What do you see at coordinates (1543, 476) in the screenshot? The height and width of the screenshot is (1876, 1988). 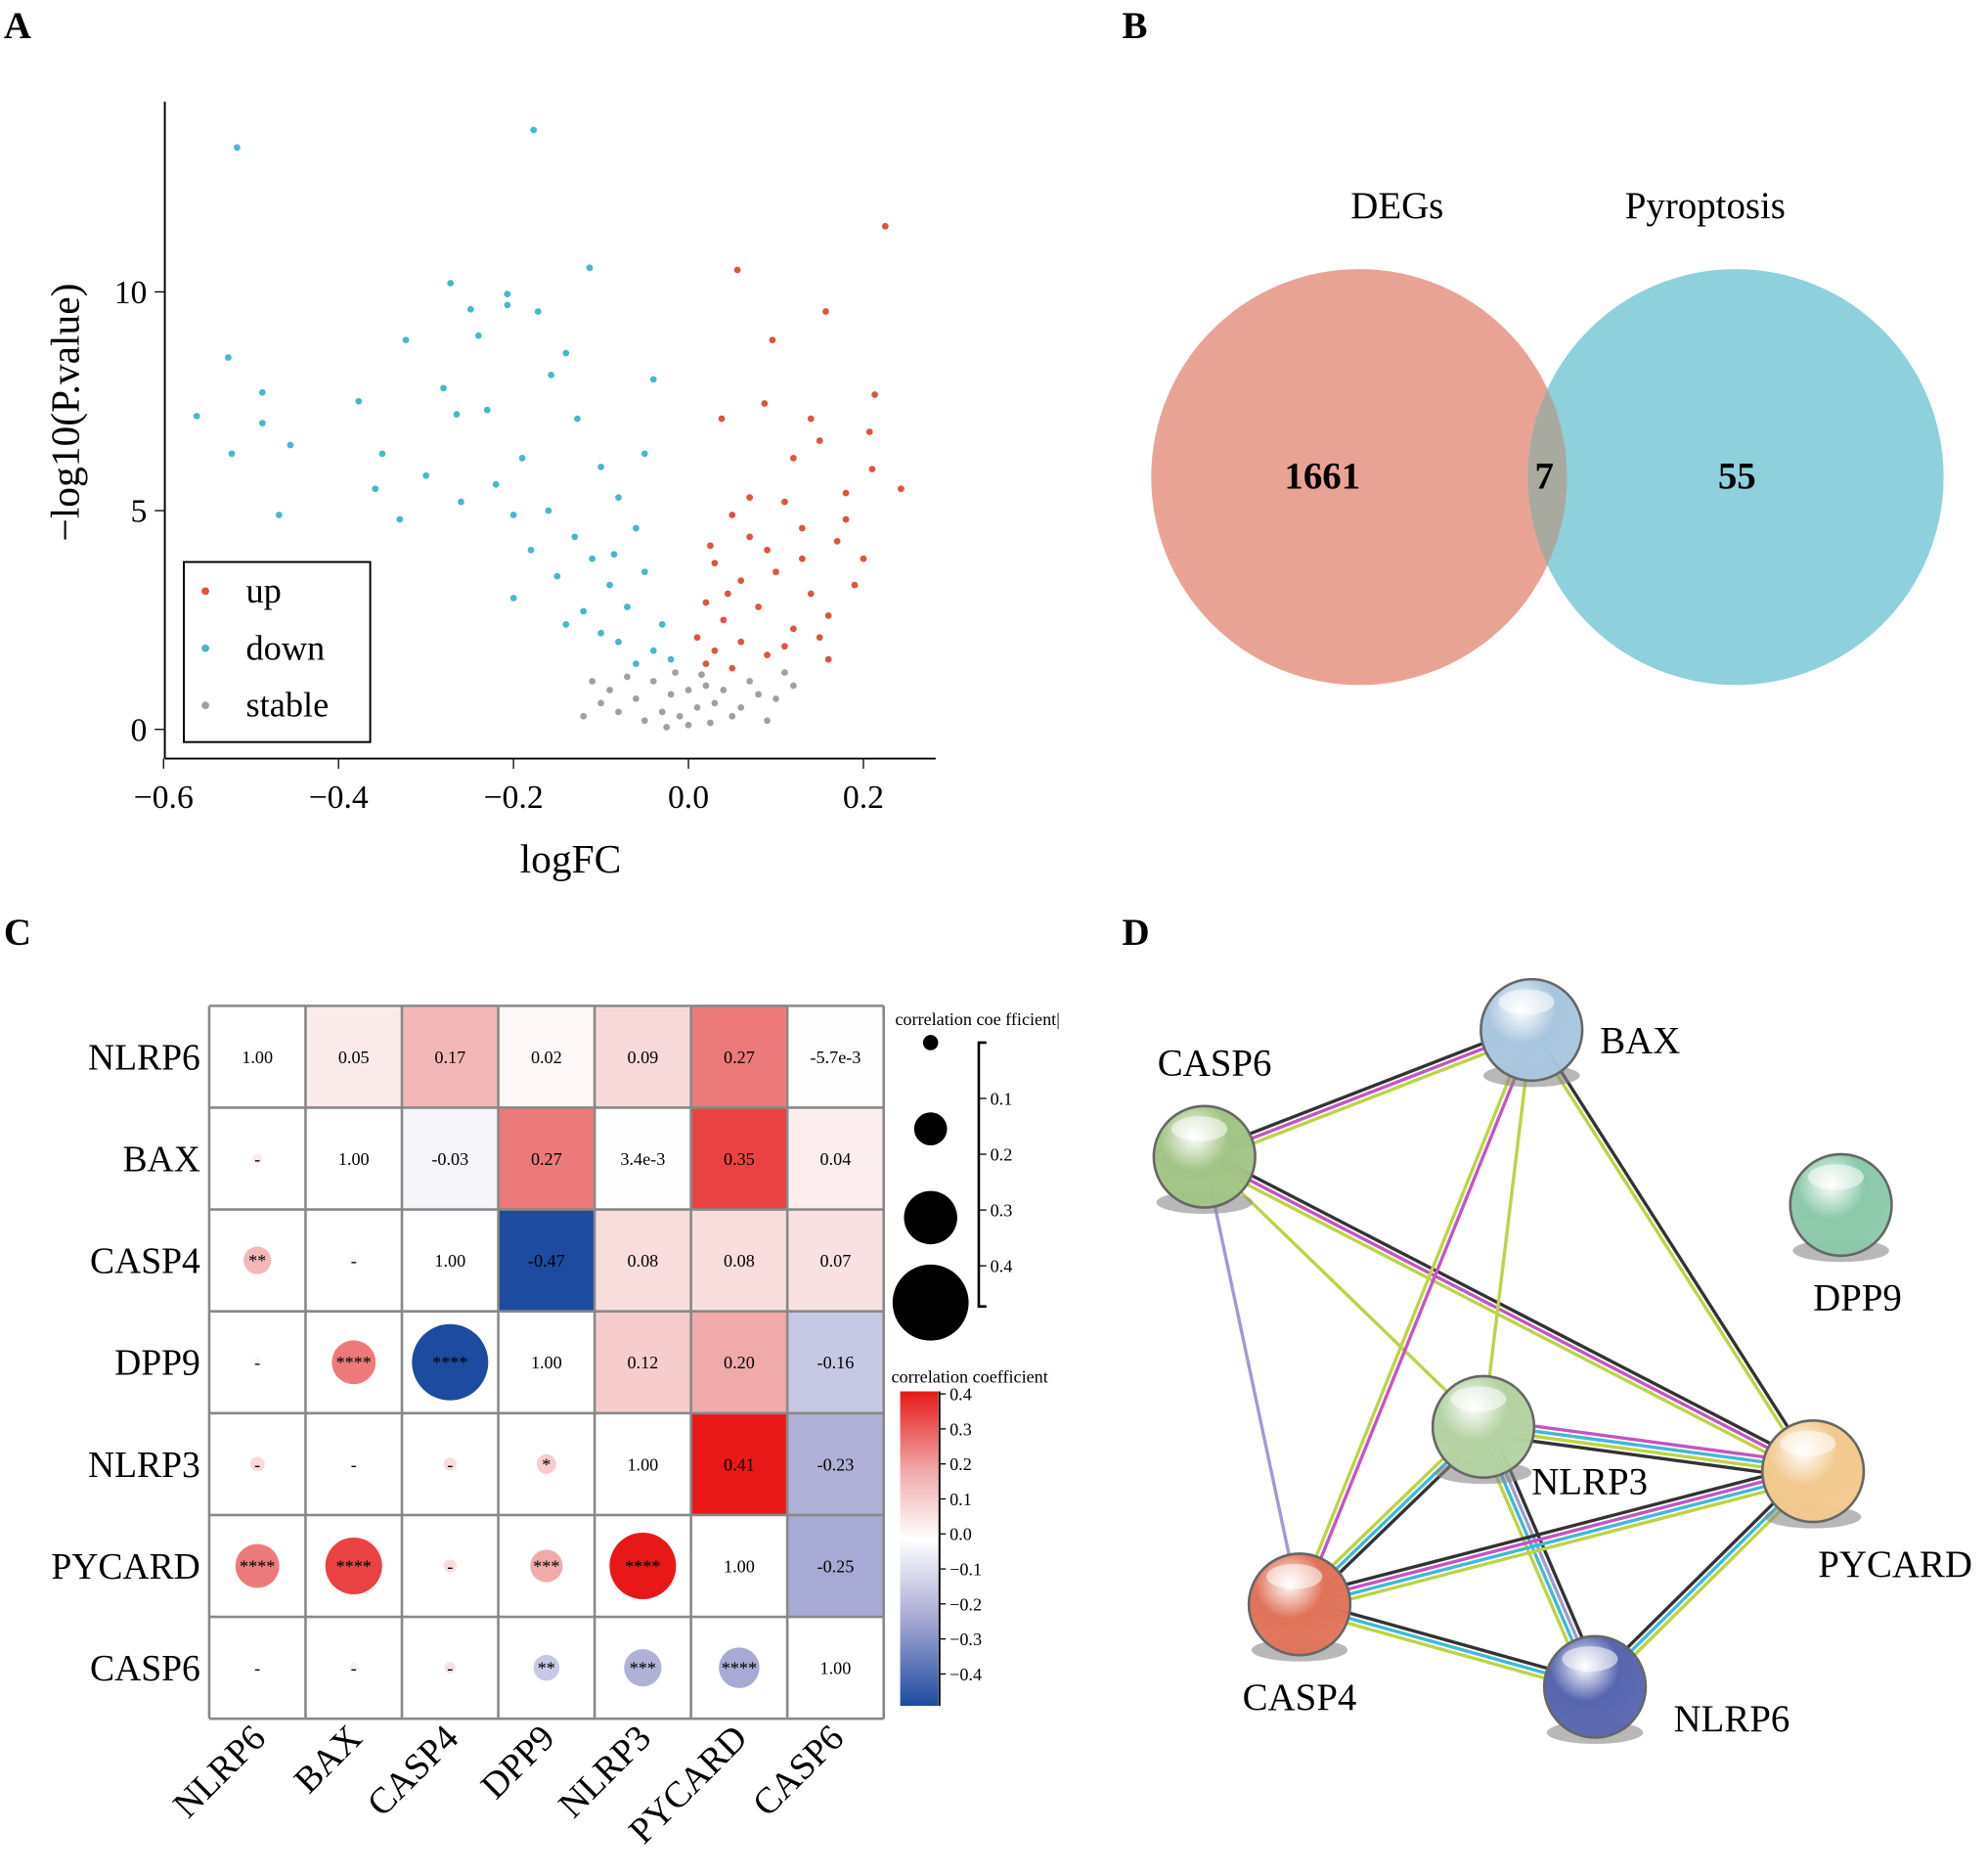 I see `count-intersection: 7` at bounding box center [1543, 476].